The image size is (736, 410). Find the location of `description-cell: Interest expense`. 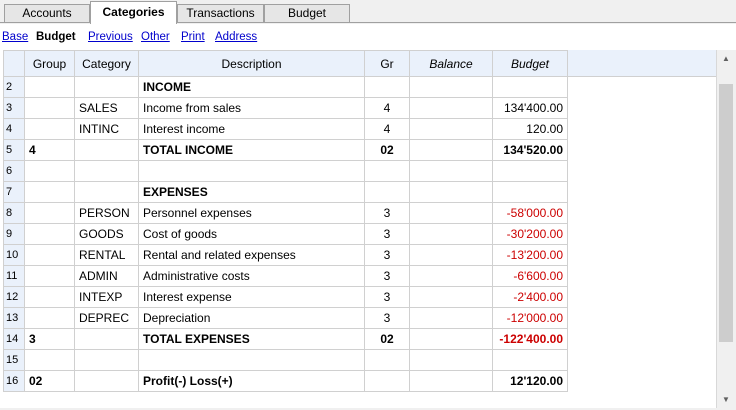

description-cell: Interest expense is located at coordinates (251, 297).